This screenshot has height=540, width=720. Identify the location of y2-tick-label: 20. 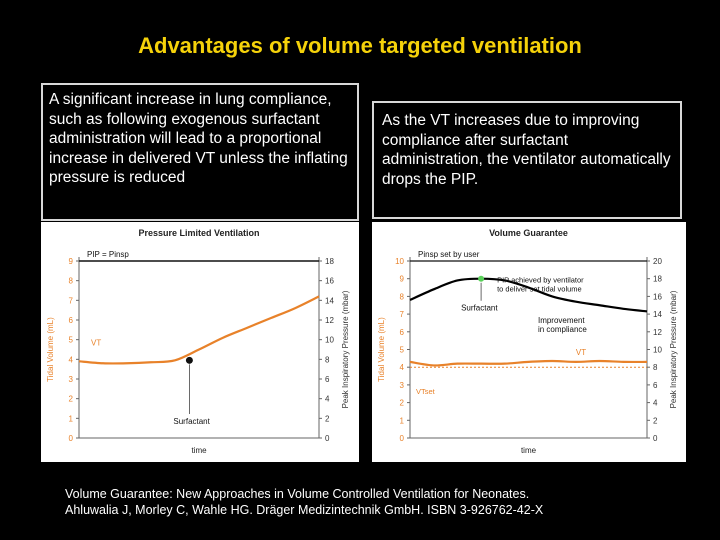
(657, 261).